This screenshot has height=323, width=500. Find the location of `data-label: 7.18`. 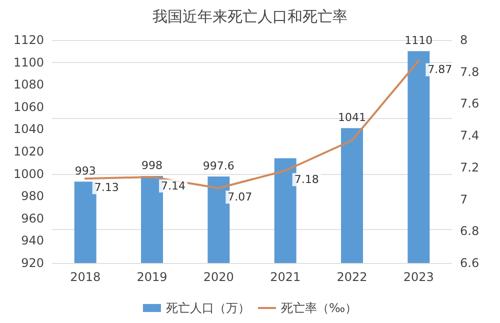

data-label: 7.18 is located at coordinates (306, 179).